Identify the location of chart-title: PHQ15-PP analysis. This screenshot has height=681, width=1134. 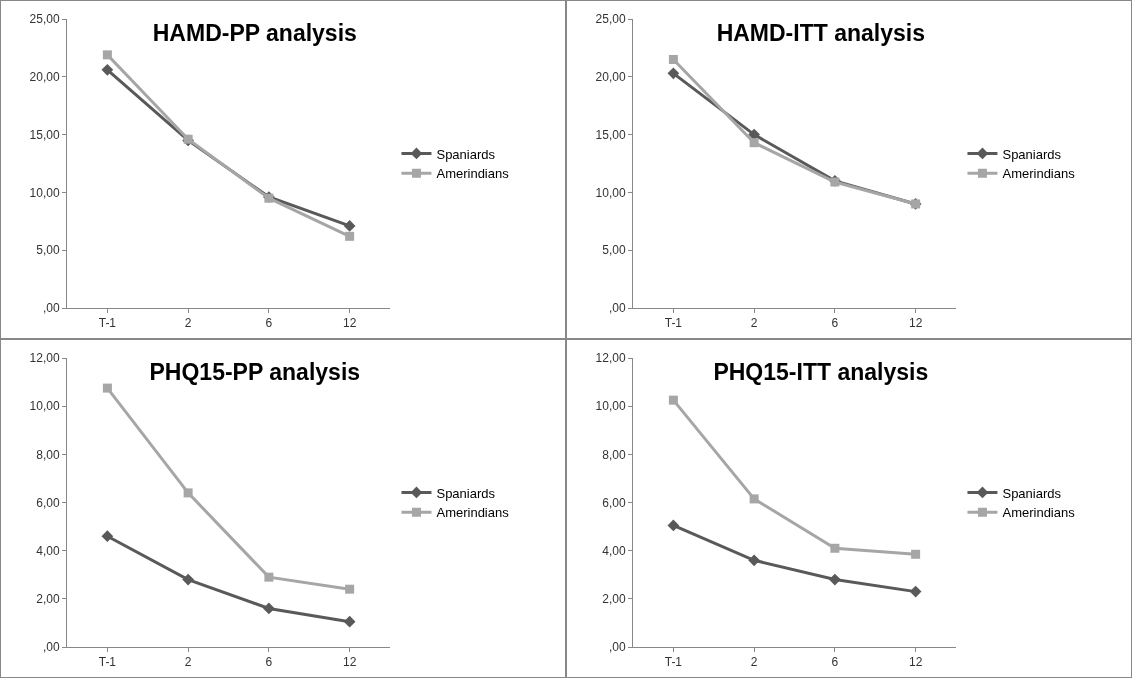
(255, 371).